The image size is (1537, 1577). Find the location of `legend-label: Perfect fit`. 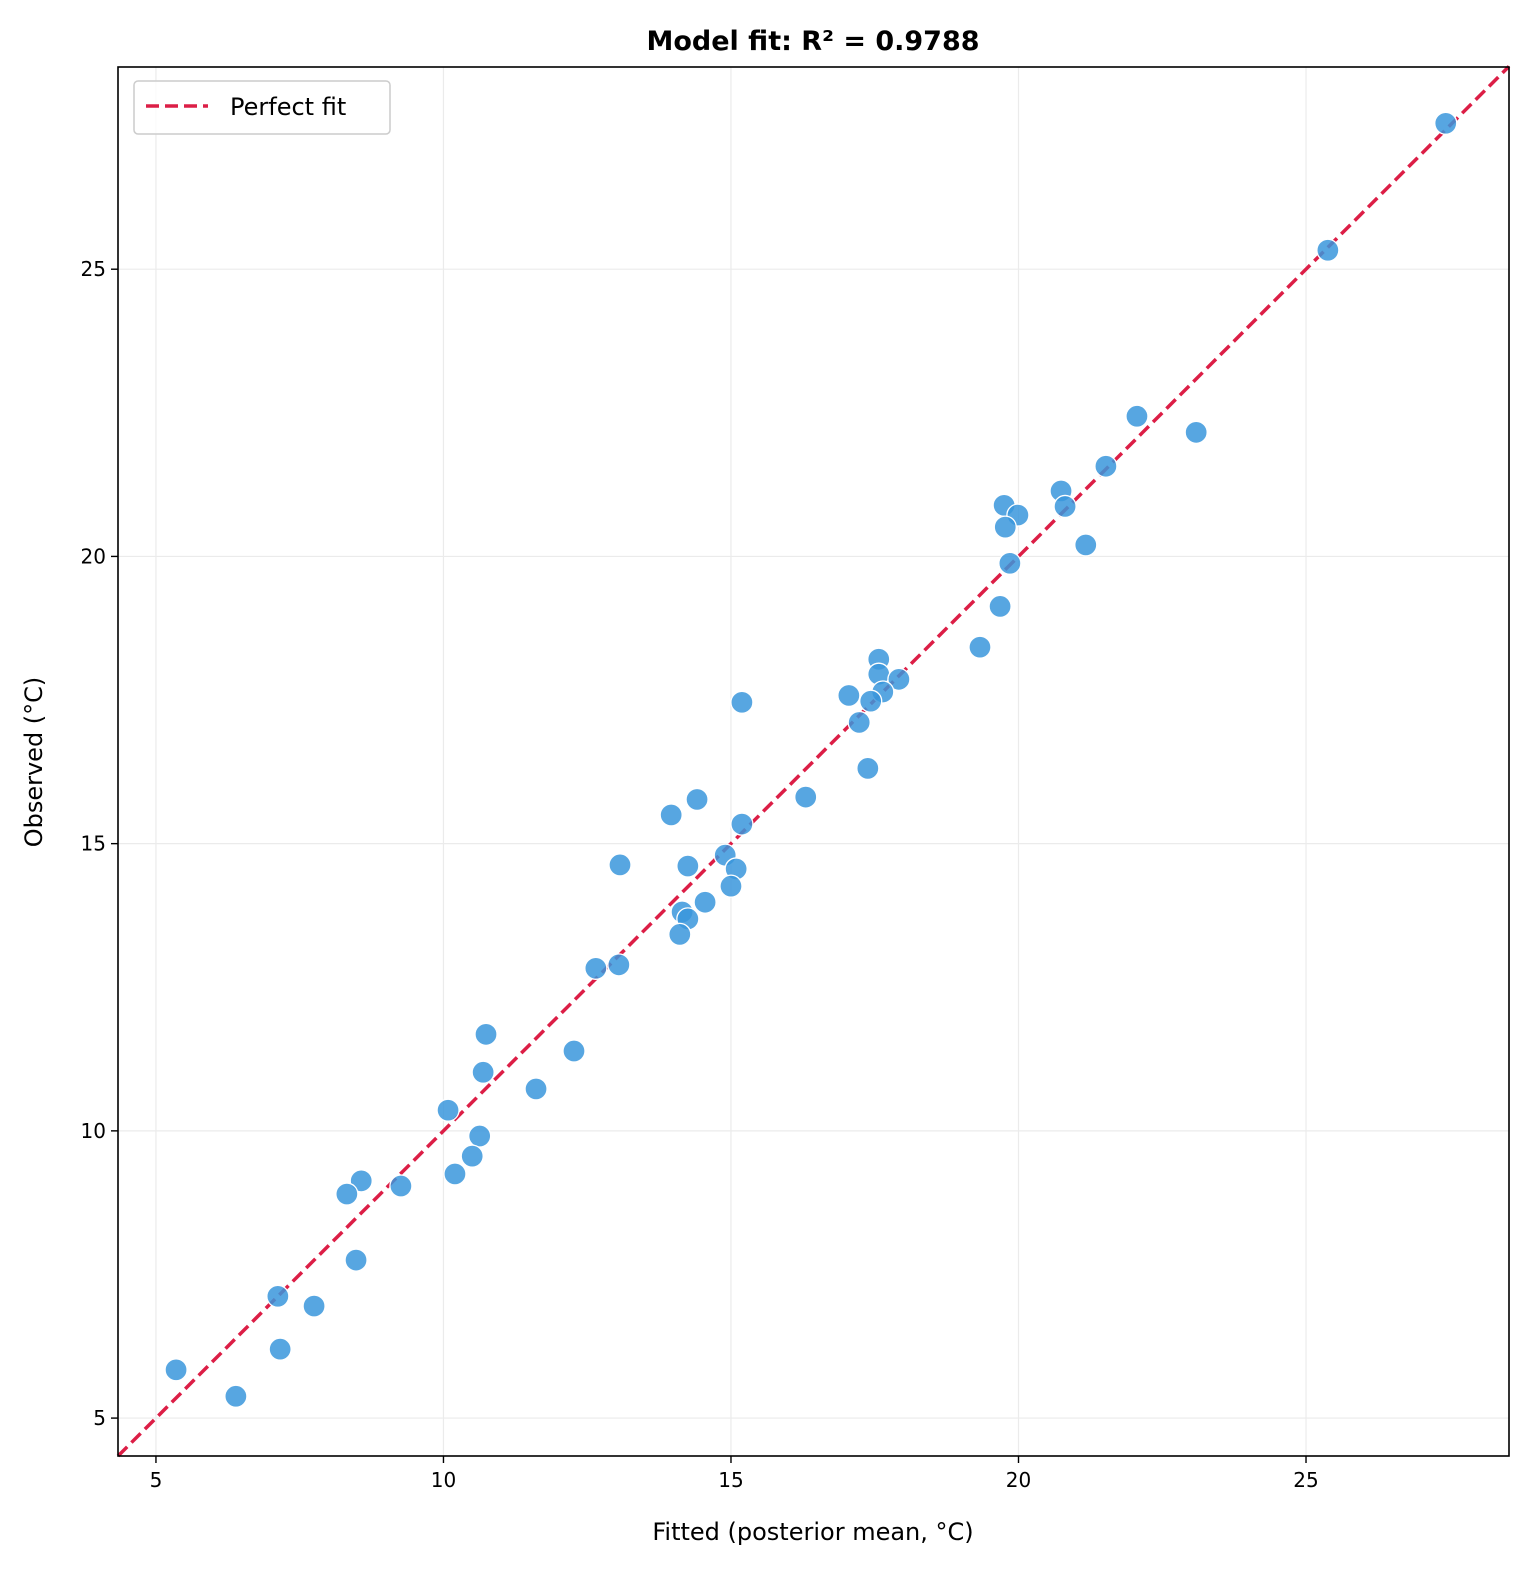

legend-label: Perfect fit is located at coordinates (288, 107).